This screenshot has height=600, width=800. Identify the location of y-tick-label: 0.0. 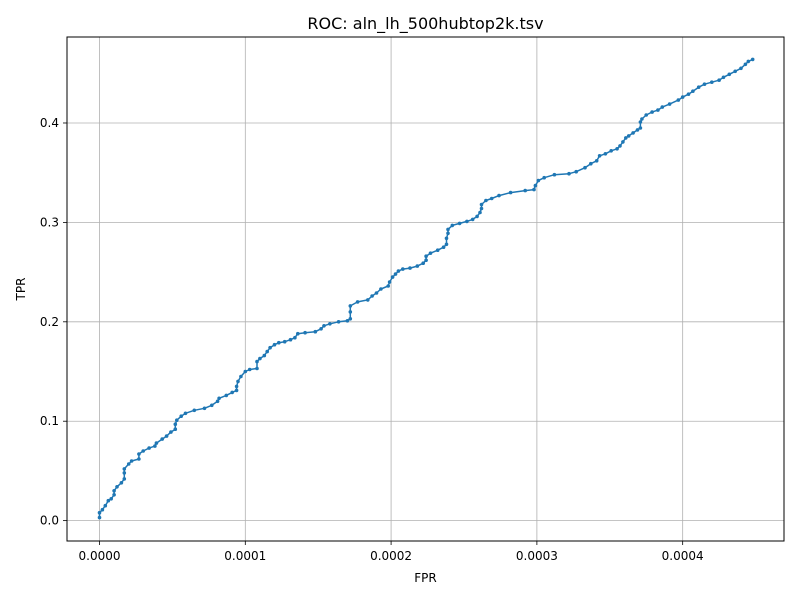
(49, 521).